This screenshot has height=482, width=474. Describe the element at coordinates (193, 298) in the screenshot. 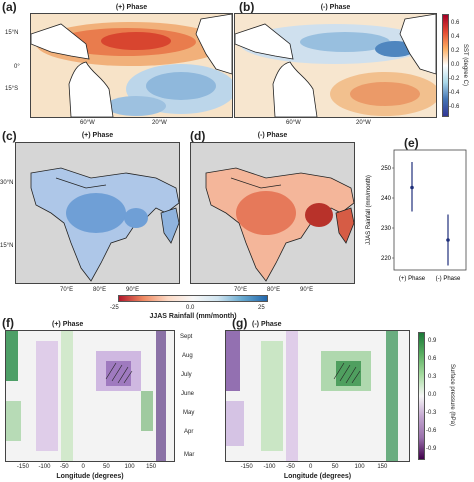

I see `rain-colorbar` at that location.